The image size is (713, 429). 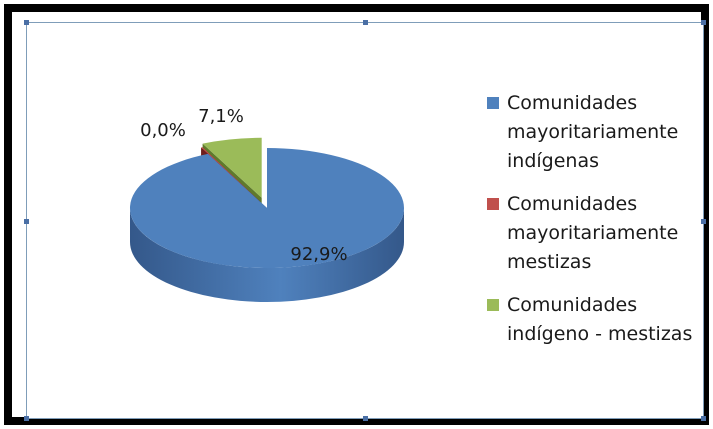 What do you see at coordinates (493, 204) in the screenshot?
I see `legend-swatch-mestizas` at bounding box center [493, 204].